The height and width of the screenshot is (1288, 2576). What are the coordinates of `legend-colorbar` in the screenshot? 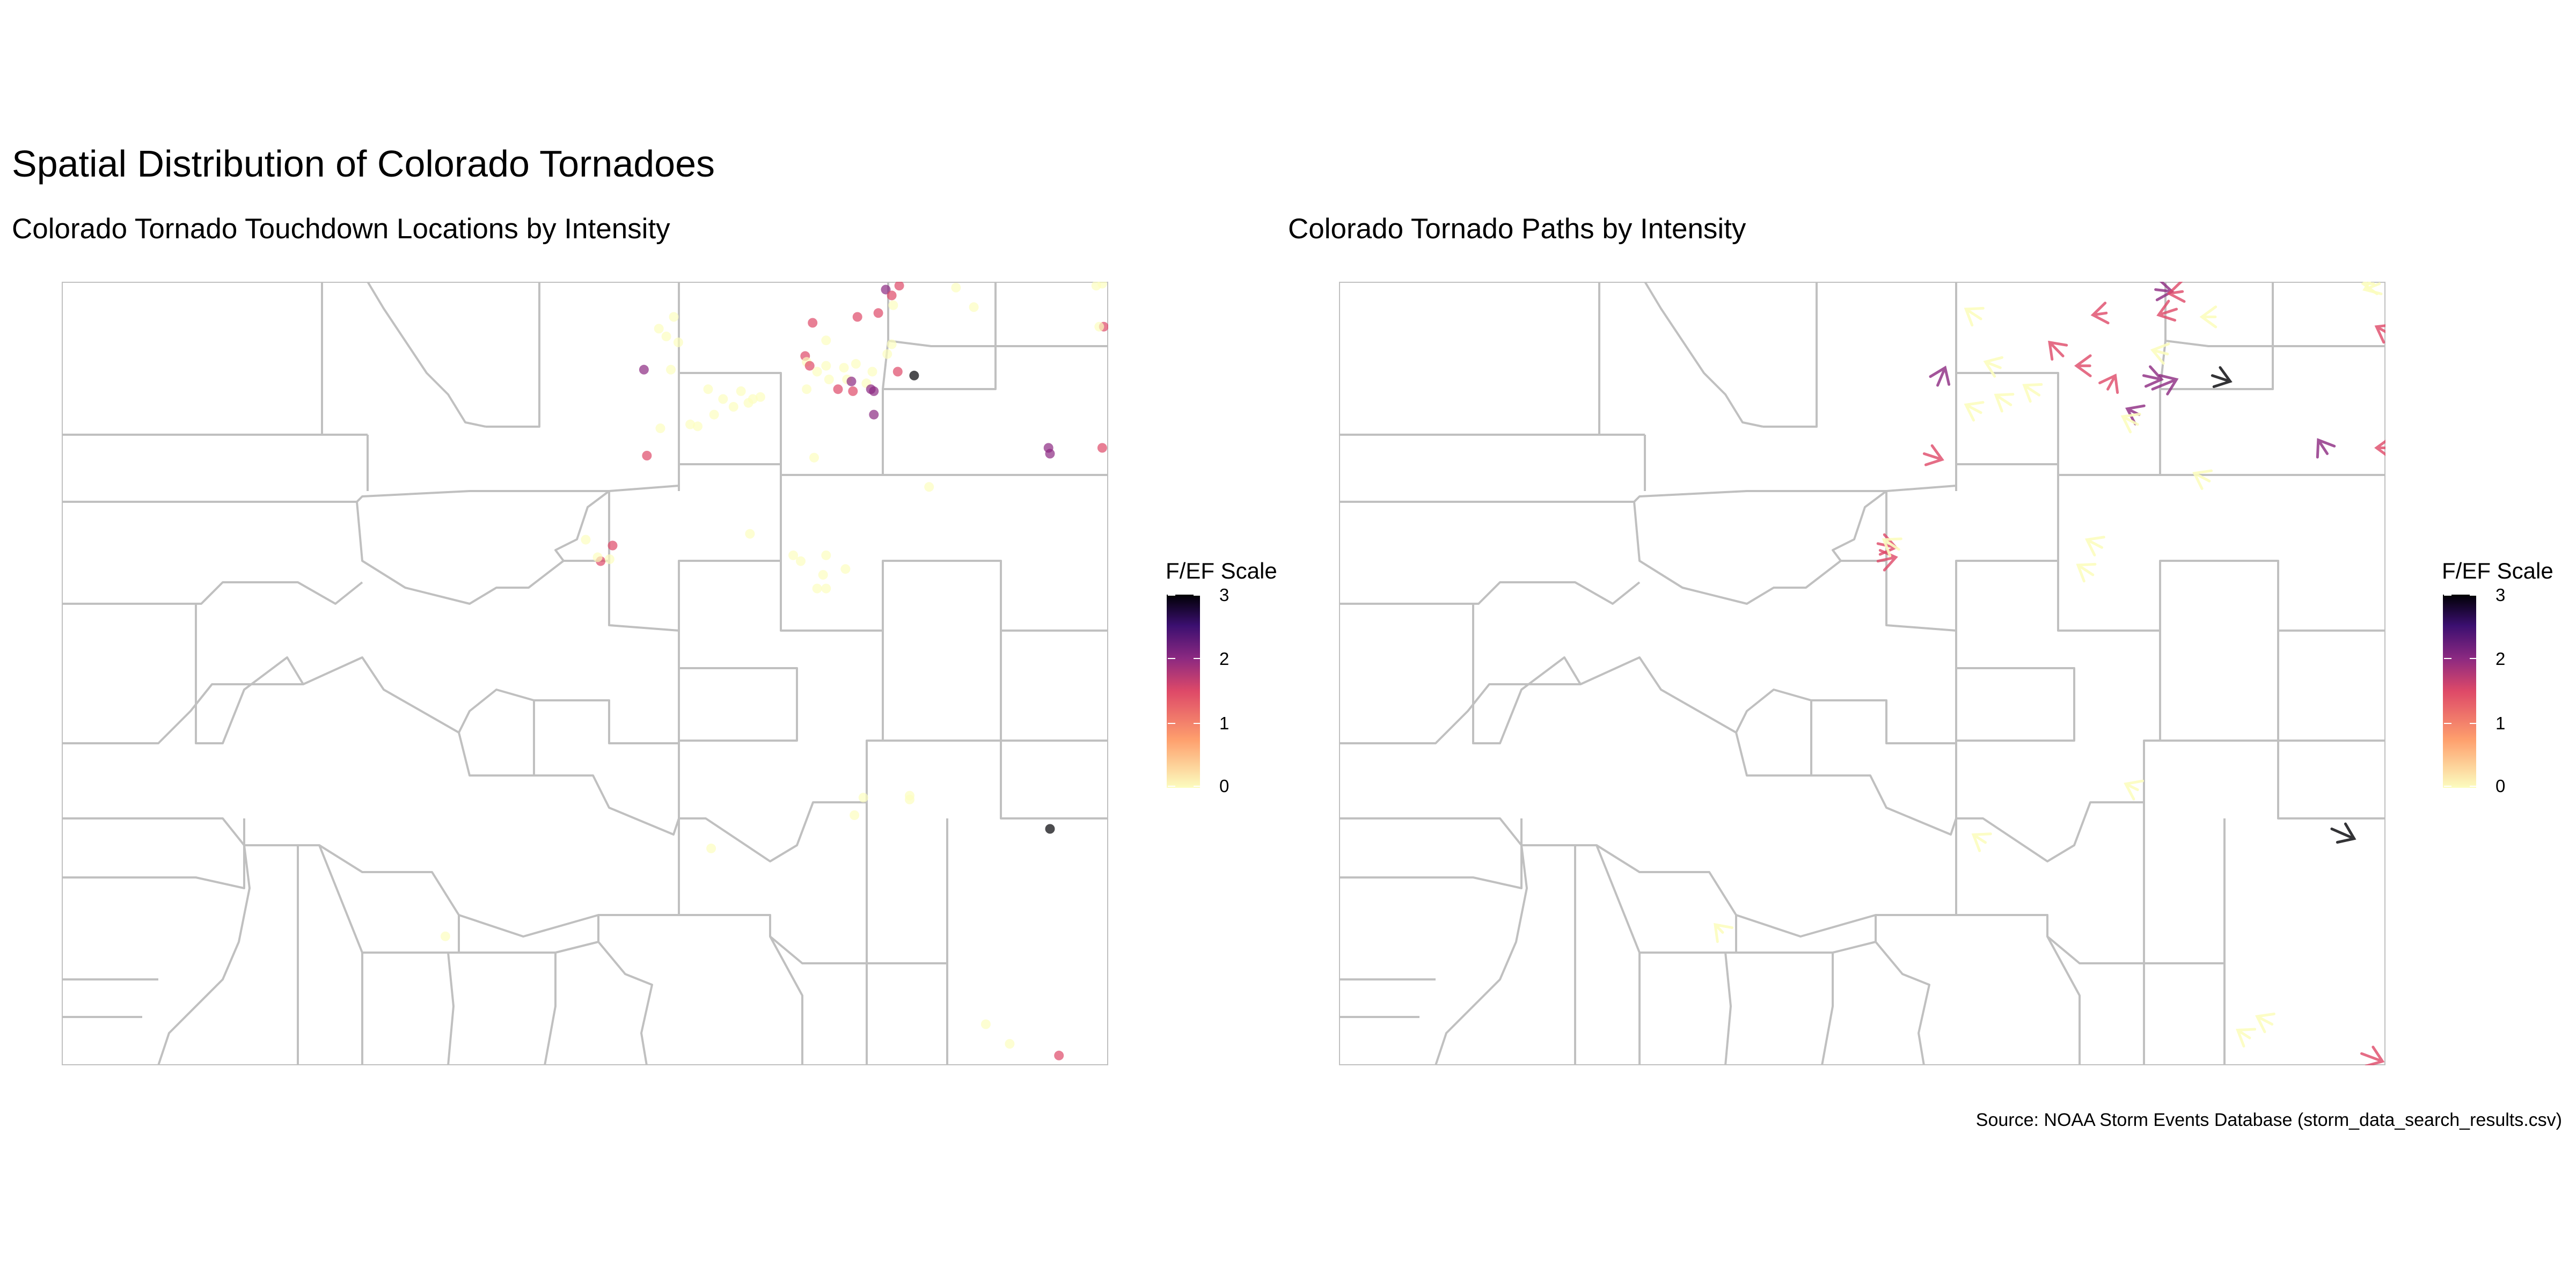 It's located at (1184, 691).